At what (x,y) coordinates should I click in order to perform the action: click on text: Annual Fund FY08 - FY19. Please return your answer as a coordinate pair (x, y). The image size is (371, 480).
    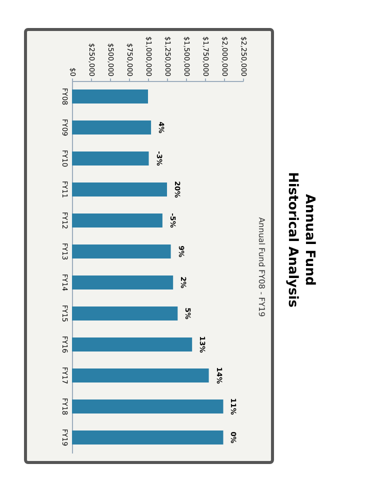
    Looking at the image, I should click on (261, 267).